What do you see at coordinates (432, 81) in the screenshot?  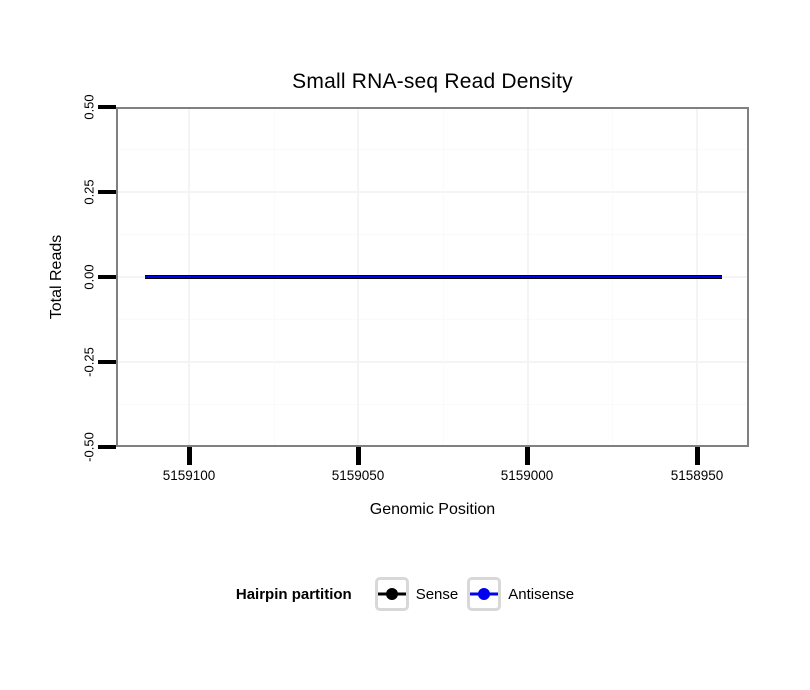 I see `chart-title: Small RNA-seq Read Density` at bounding box center [432, 81].